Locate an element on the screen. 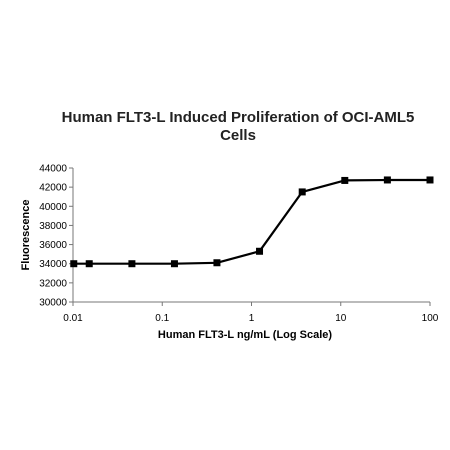  y-ticks: 30000 32000 34000 36000 38000 40000 42000 44000 is located at coordinates (56, 236).